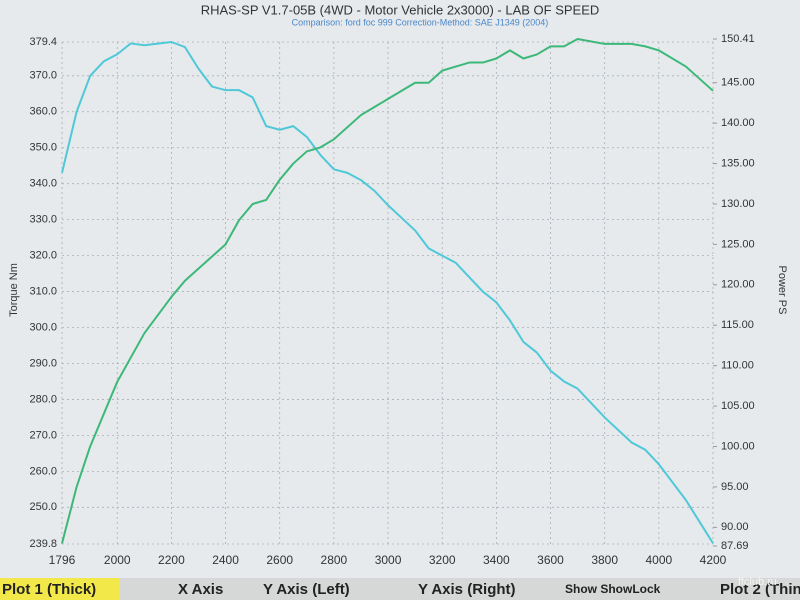 This screenshot has width=800, height=600. I want to click on x-tick-label: 2600, so click(279, 560).